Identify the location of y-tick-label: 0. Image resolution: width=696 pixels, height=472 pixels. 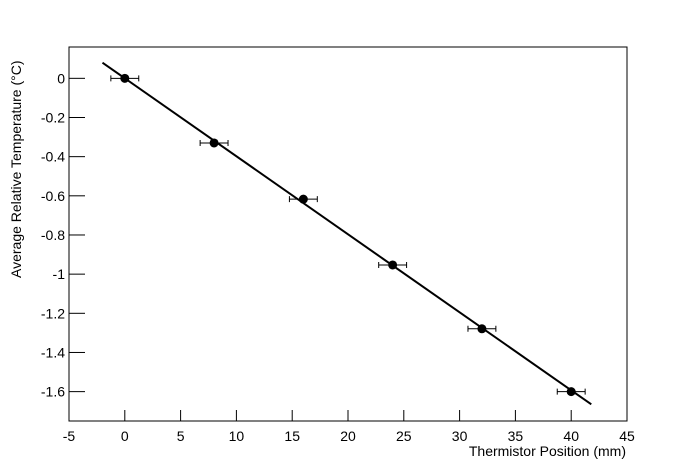
(61, 78).